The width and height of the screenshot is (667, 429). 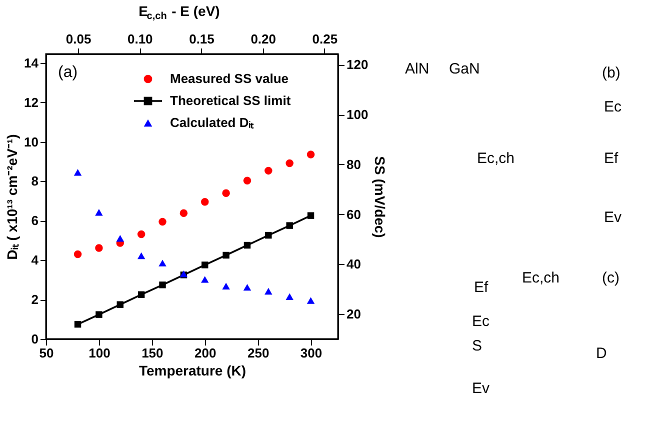 I want to click on x-tick-label: 50, so click(x=46, y=353).